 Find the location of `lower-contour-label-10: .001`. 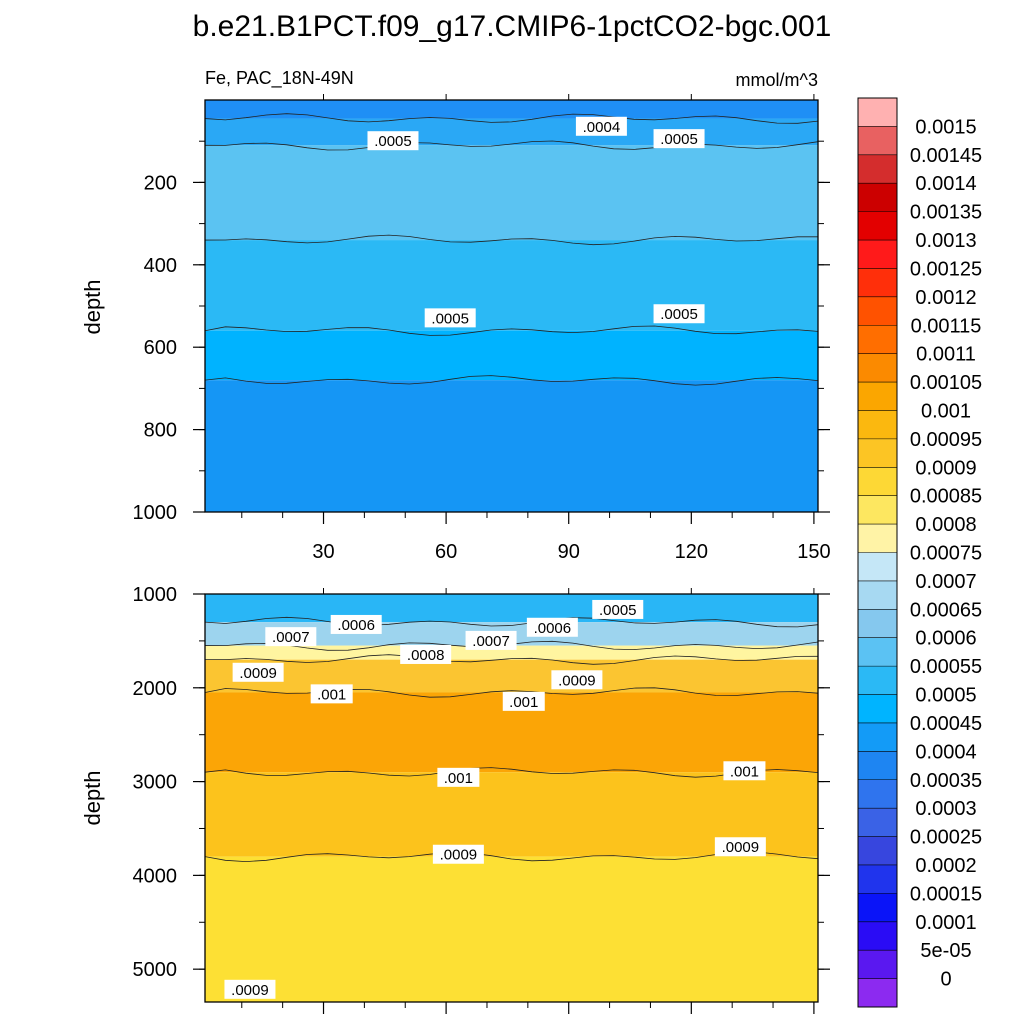

lower-contour-label-10: .001 is located at coordinates (458, 777).